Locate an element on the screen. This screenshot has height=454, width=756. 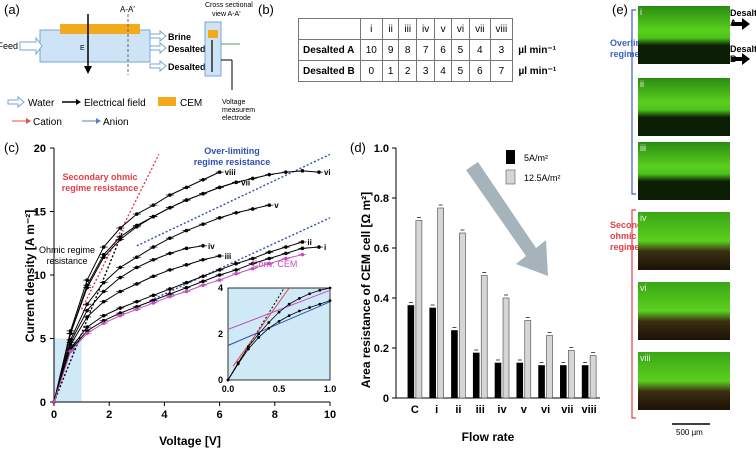
c-shade-region is located at coordinates (68, 370).